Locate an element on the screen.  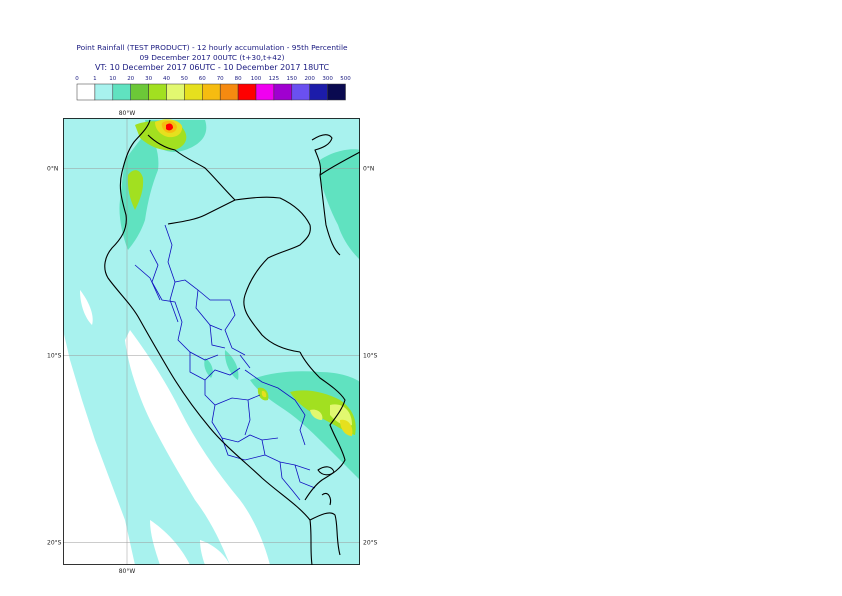
legend-threshold-label: 125 is located at coordinates (274, 79).